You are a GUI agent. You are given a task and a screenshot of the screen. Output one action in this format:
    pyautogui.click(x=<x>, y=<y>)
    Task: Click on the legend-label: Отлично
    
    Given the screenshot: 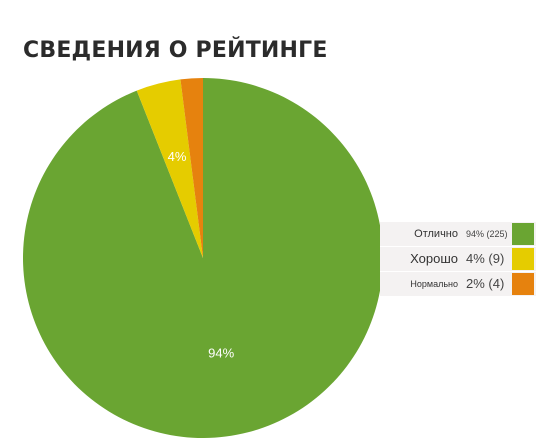 What is the action you would take?
    pyautogui.click(x=436, y=234)
    